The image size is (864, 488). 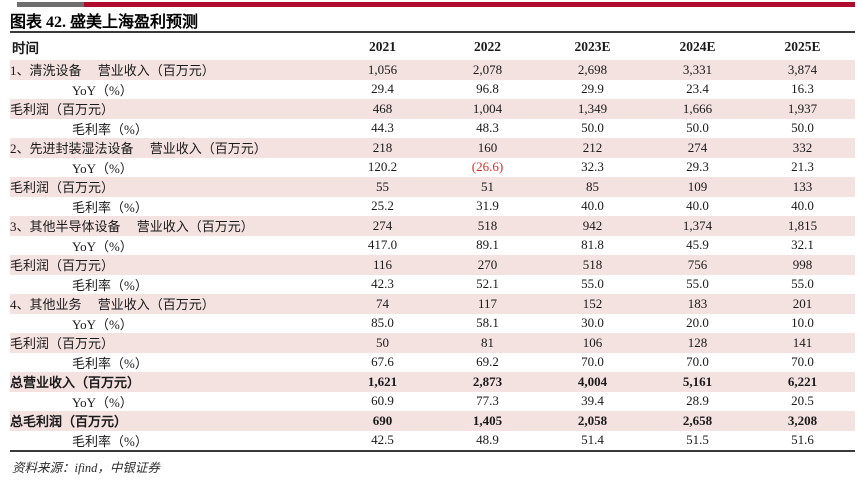 What do you see at coordinates (382, 69) in the screenshot?
I see `cell-value: 1,056` at bounding box center [382, 69].